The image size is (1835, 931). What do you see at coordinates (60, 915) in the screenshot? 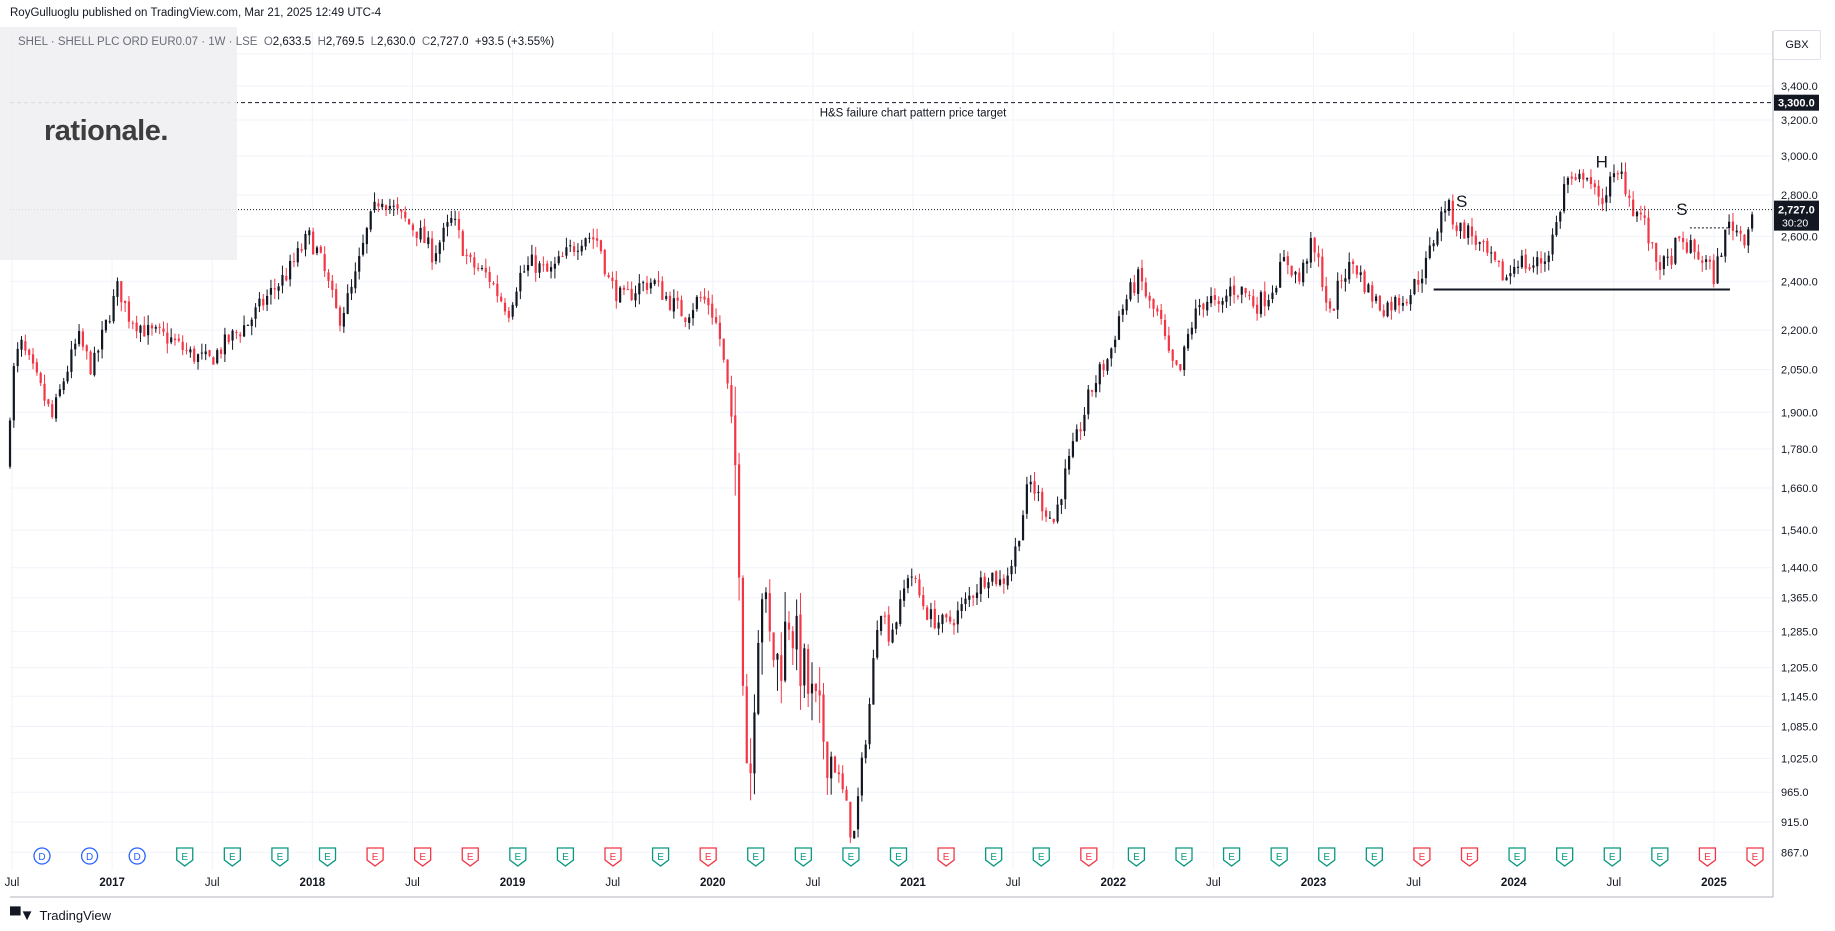
I see `tradingview-brand: ▀▼ TradingView` at bounding box center [60, 915].